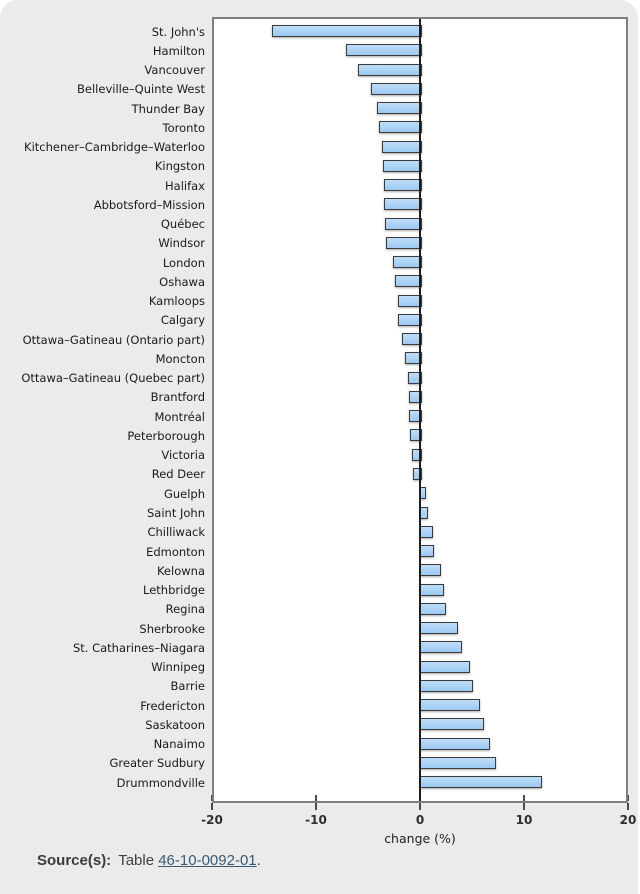 The image size is (640, 894). Describe the element at coordinates (182, 320) in the screenshot. I see `category-label: Calgary` at that location.